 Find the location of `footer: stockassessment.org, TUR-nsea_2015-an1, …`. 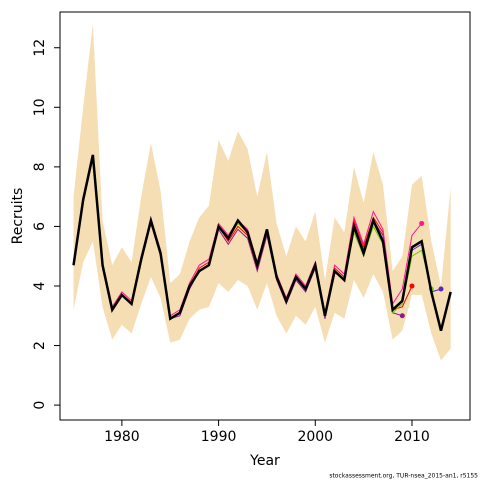

footer: stockassessment.org, TUR-nsea_2015-an1, … is located at coordinates (403, 476).